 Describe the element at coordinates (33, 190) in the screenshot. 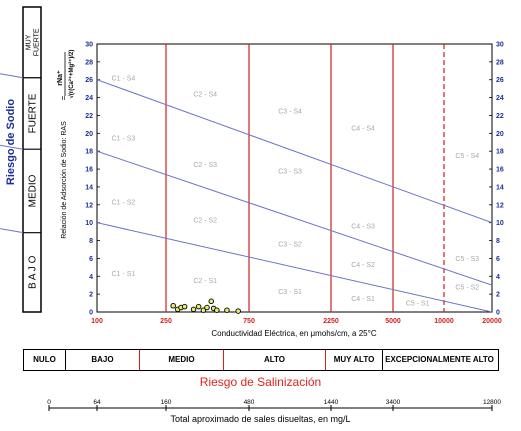

I see `sodium-class-label: MEDIO` at that location.